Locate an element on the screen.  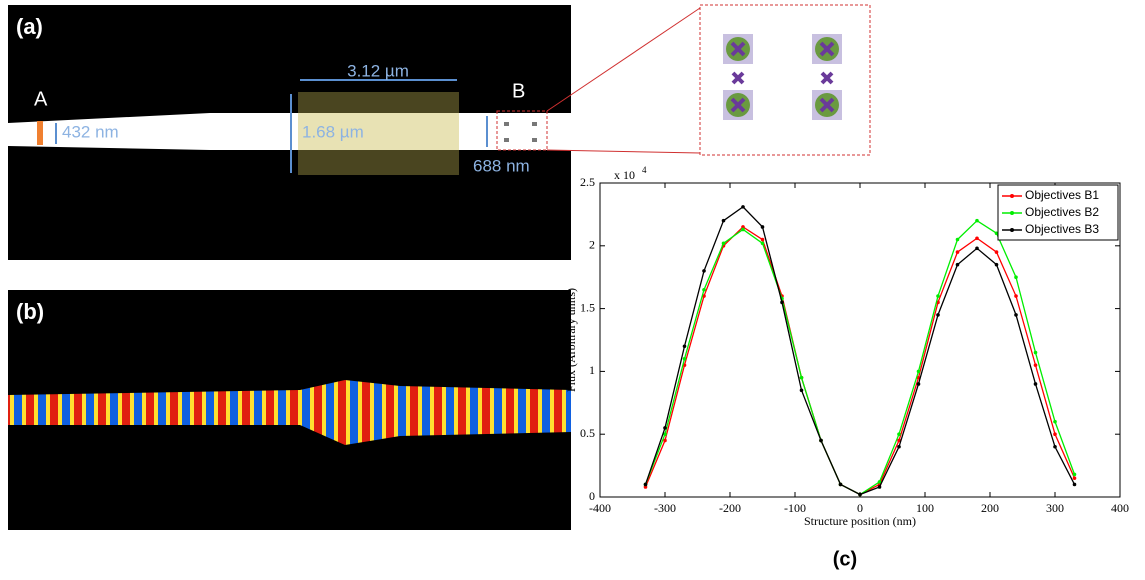
y-tick-label: 0 is located at coordinates (592, 496).